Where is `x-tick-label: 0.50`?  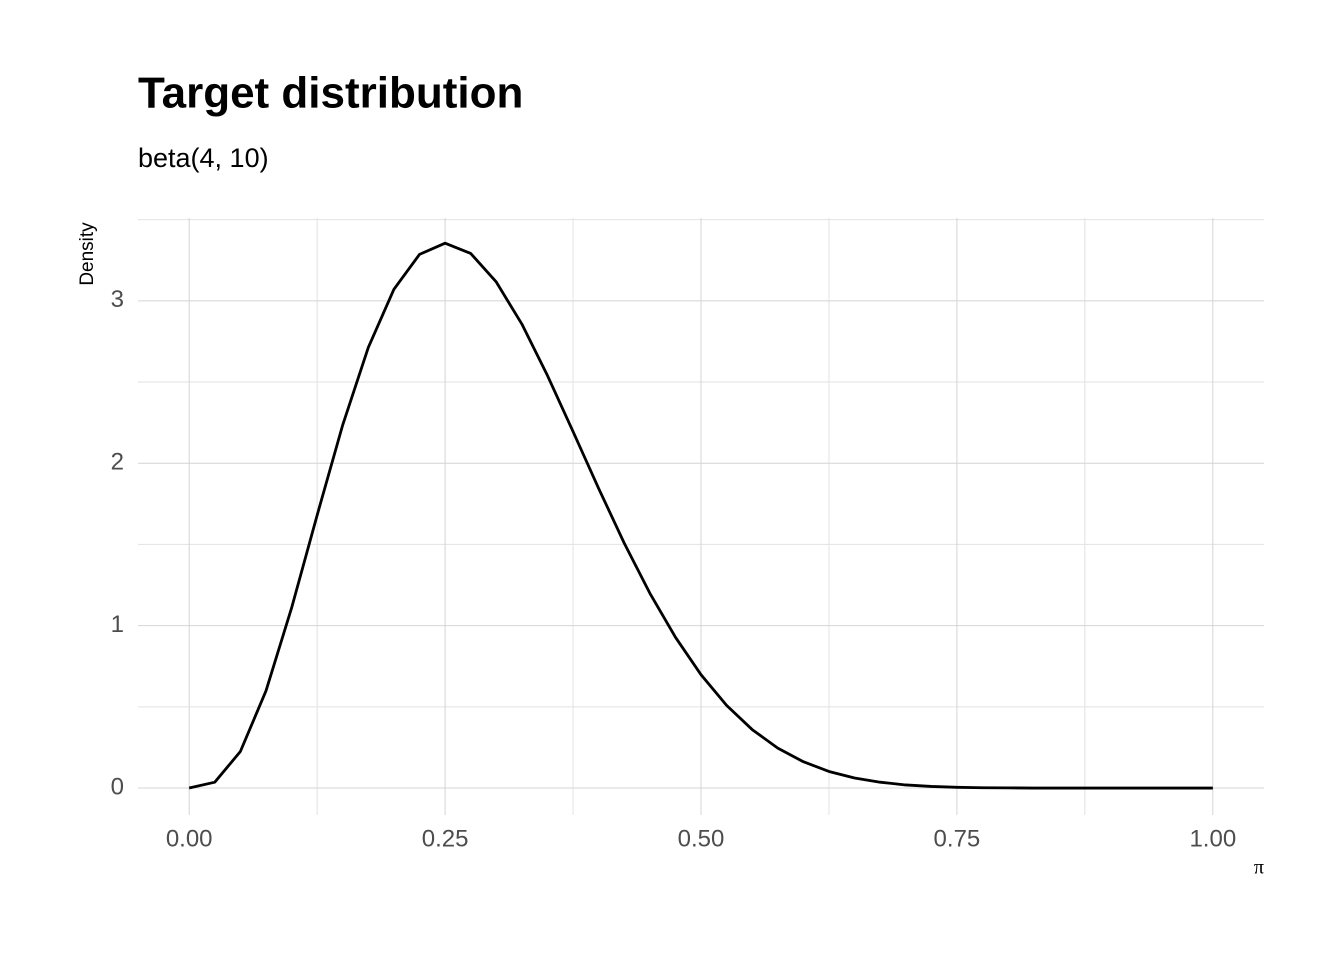 x-tick-label: 0.50 is located at coordinates (701, 838).